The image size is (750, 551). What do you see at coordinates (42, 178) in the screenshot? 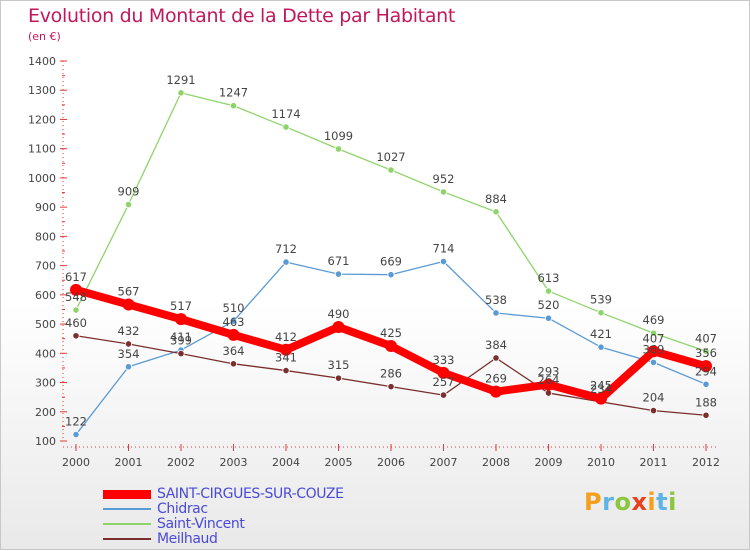
I see `y-tick-label: 1000` at bounding box center [42, 178].